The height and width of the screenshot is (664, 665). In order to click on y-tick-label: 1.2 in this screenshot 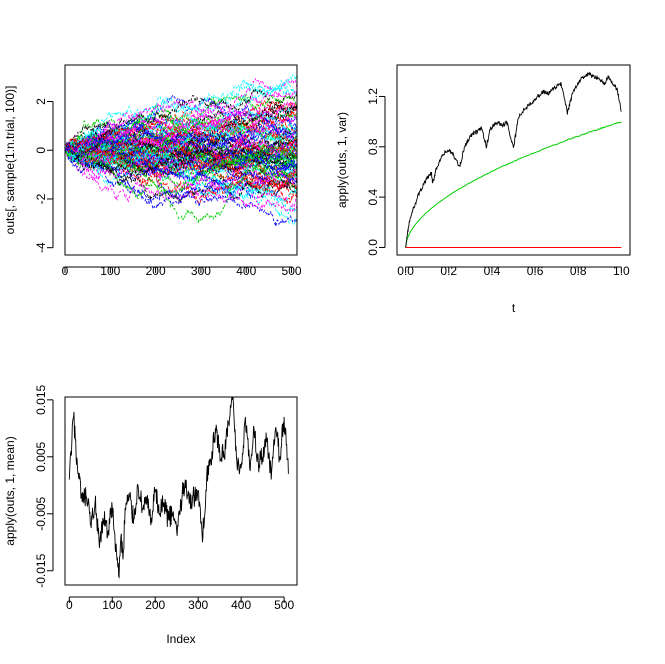, I will do `click(373, 96)`.